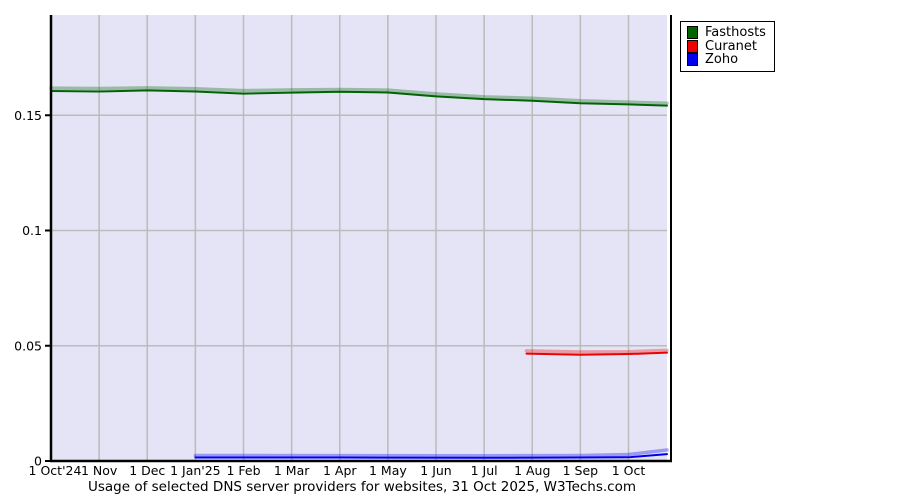 This screenshot has width=900, height=500. Describe the element at coordinates (147, 470) in the screenshot. I see `x-tick-label: 1 Dec` at that location.